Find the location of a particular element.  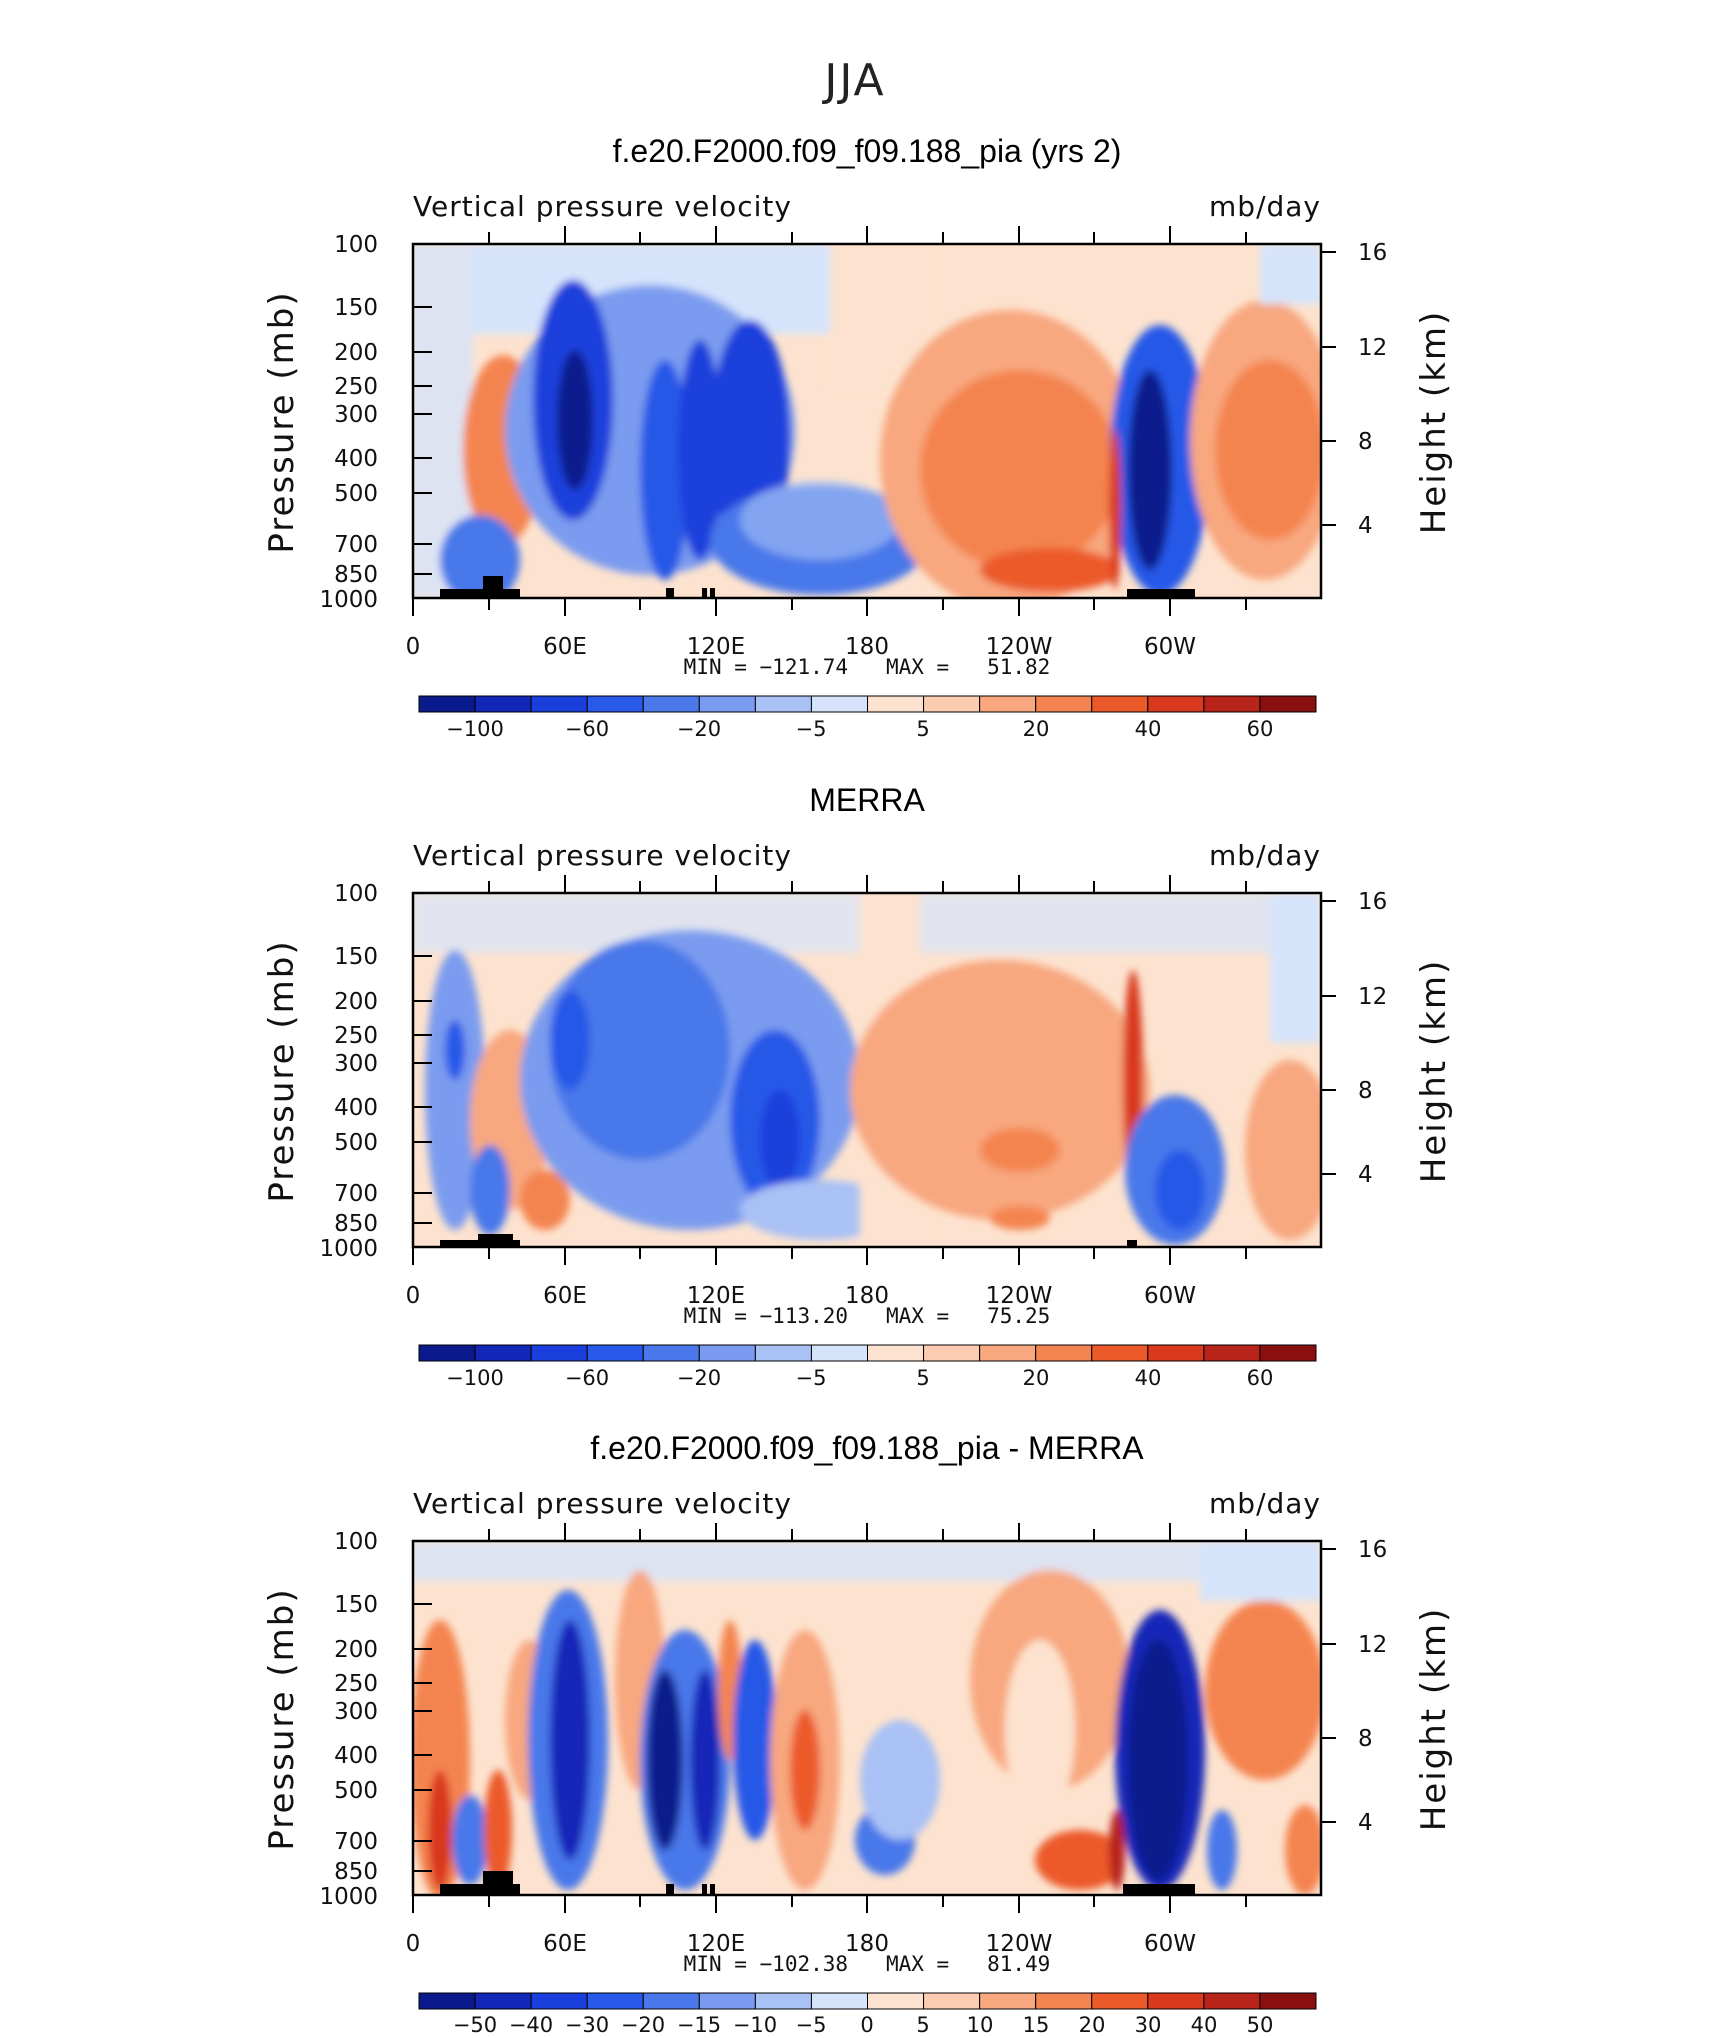

panel-1-xtick-120e: 120E is located at coordinates (716, 647).